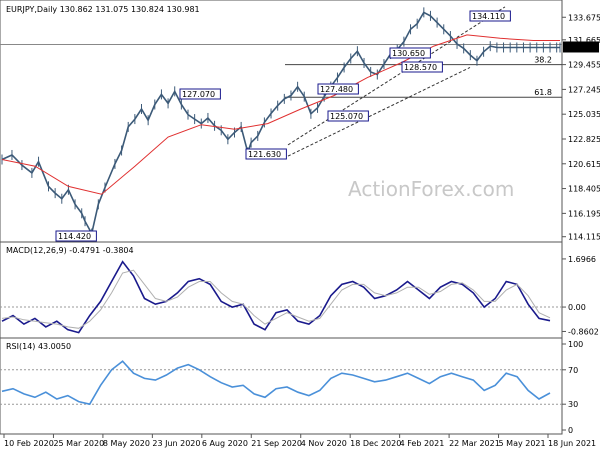 The image size is (600, 454). I want to click on annotation-label: 127.070, so click(198, 94).